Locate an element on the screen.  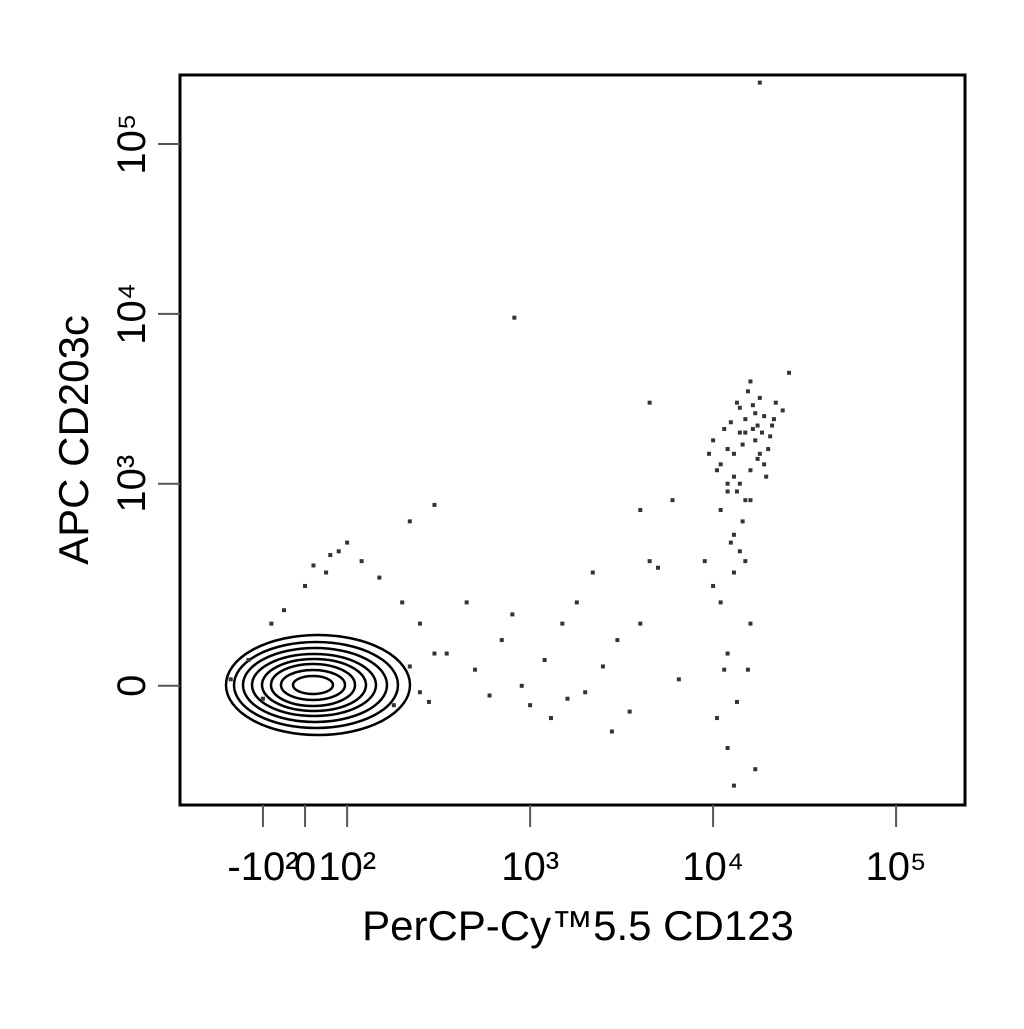
y-tick-label: 10⁵ is located at coordinates (132, 144).